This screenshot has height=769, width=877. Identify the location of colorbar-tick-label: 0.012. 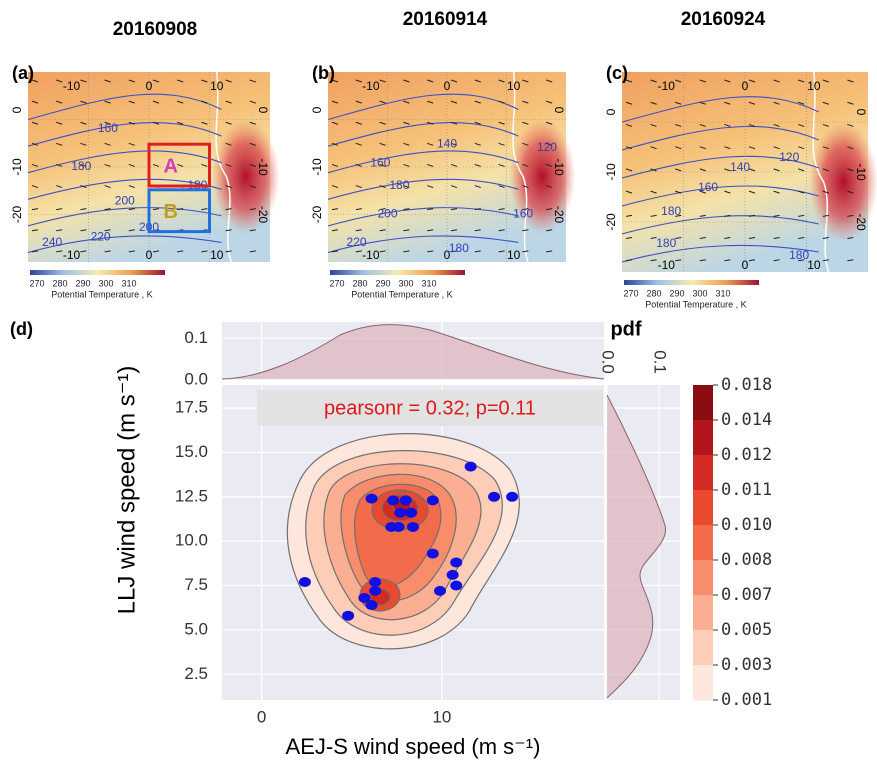
(746, 455).